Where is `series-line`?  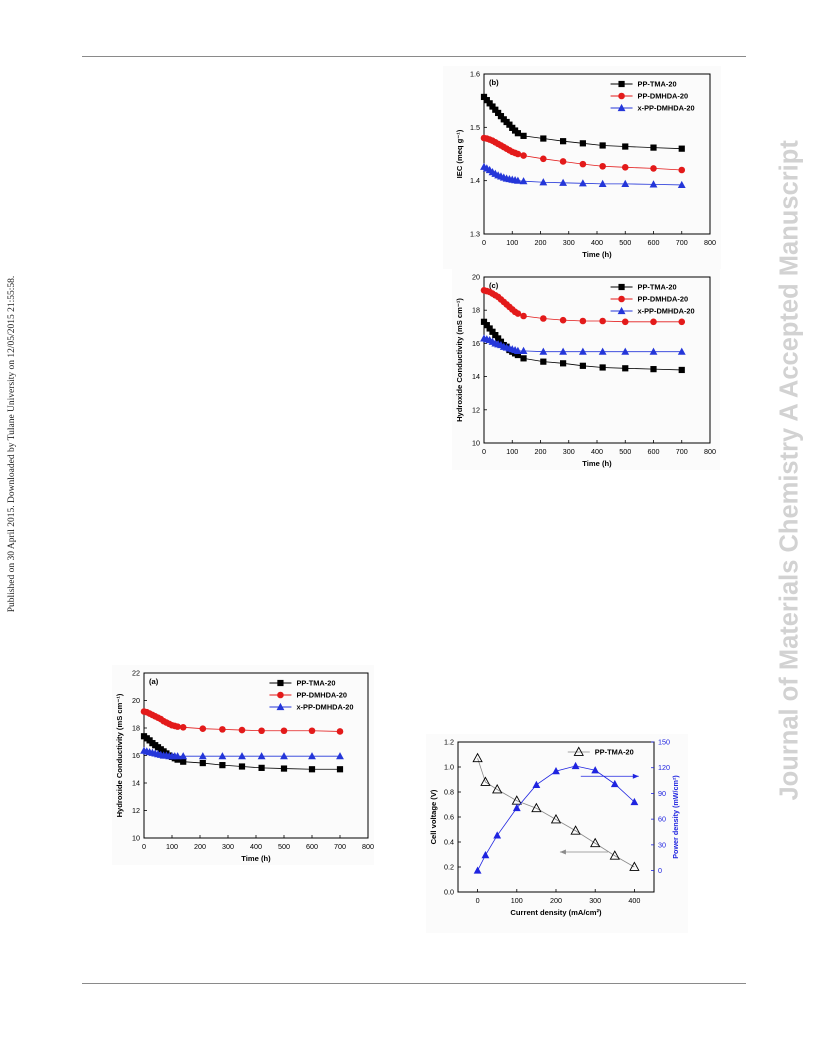
series-line is located at coordinates (556, 818).